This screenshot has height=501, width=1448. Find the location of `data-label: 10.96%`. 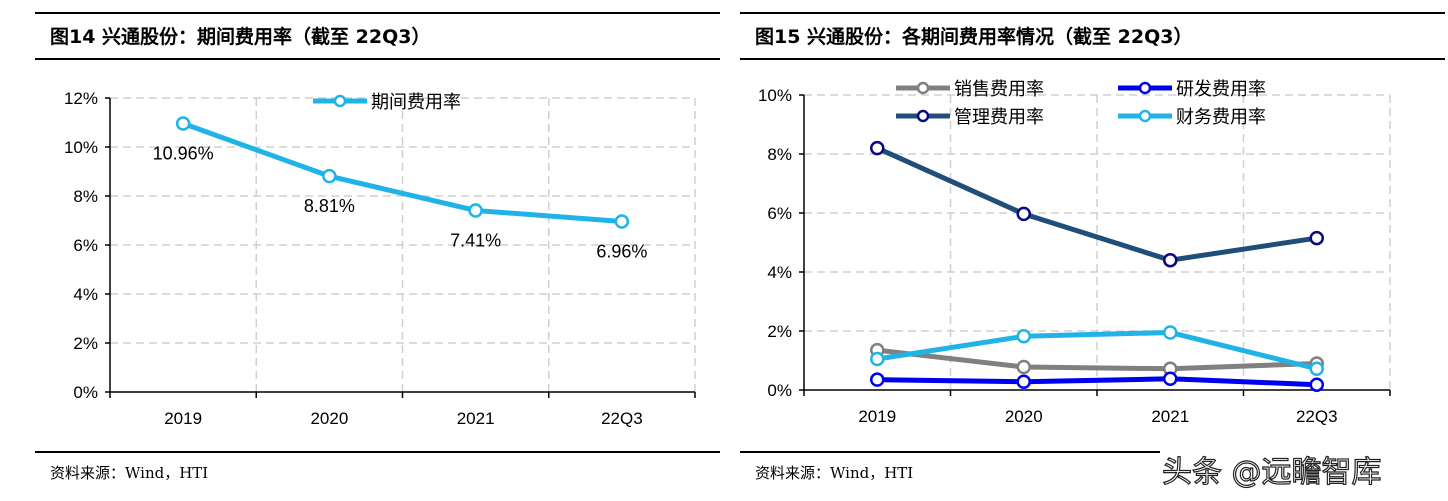

data-label: 10.96% is located at coordinates (183, 153).